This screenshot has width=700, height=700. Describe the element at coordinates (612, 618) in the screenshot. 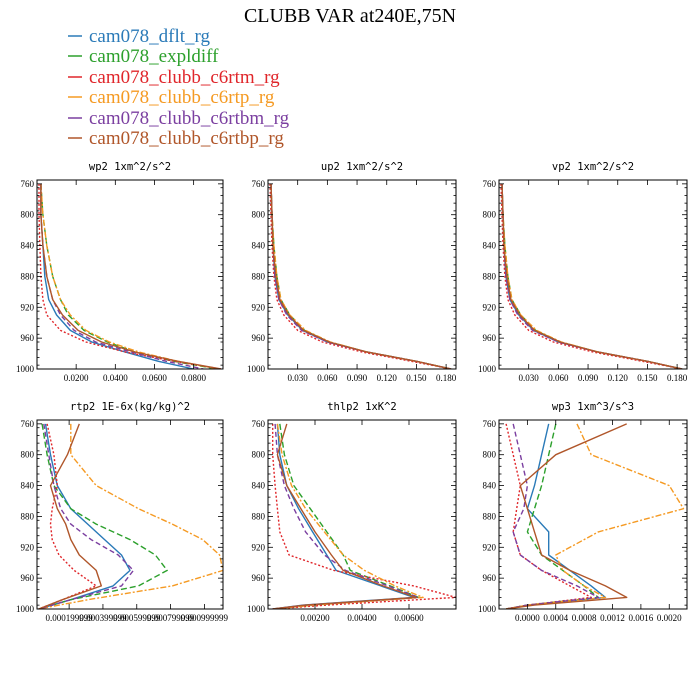

I see `x-tick-label: 0.0012` at that location.